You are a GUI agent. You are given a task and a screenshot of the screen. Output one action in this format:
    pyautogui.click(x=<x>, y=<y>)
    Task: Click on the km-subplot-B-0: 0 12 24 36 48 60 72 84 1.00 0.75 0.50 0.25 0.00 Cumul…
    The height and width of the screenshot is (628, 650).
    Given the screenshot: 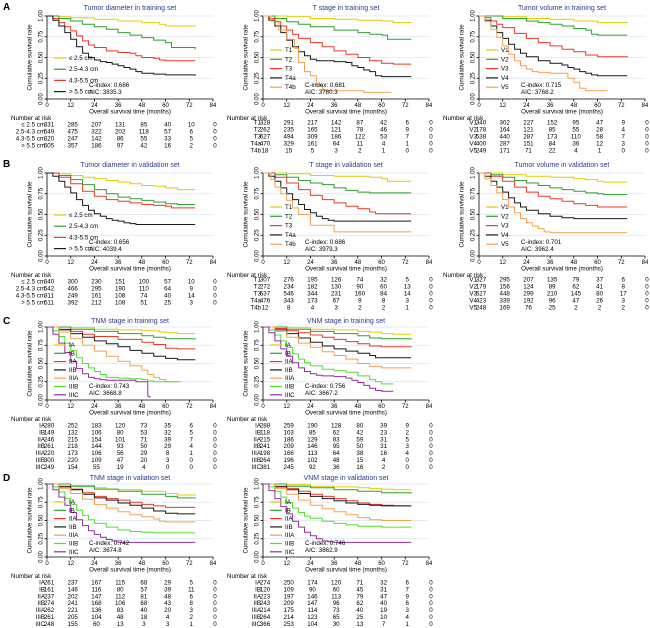 What is the action you would take?
    pyautogui.click(x=114, y=234)
    